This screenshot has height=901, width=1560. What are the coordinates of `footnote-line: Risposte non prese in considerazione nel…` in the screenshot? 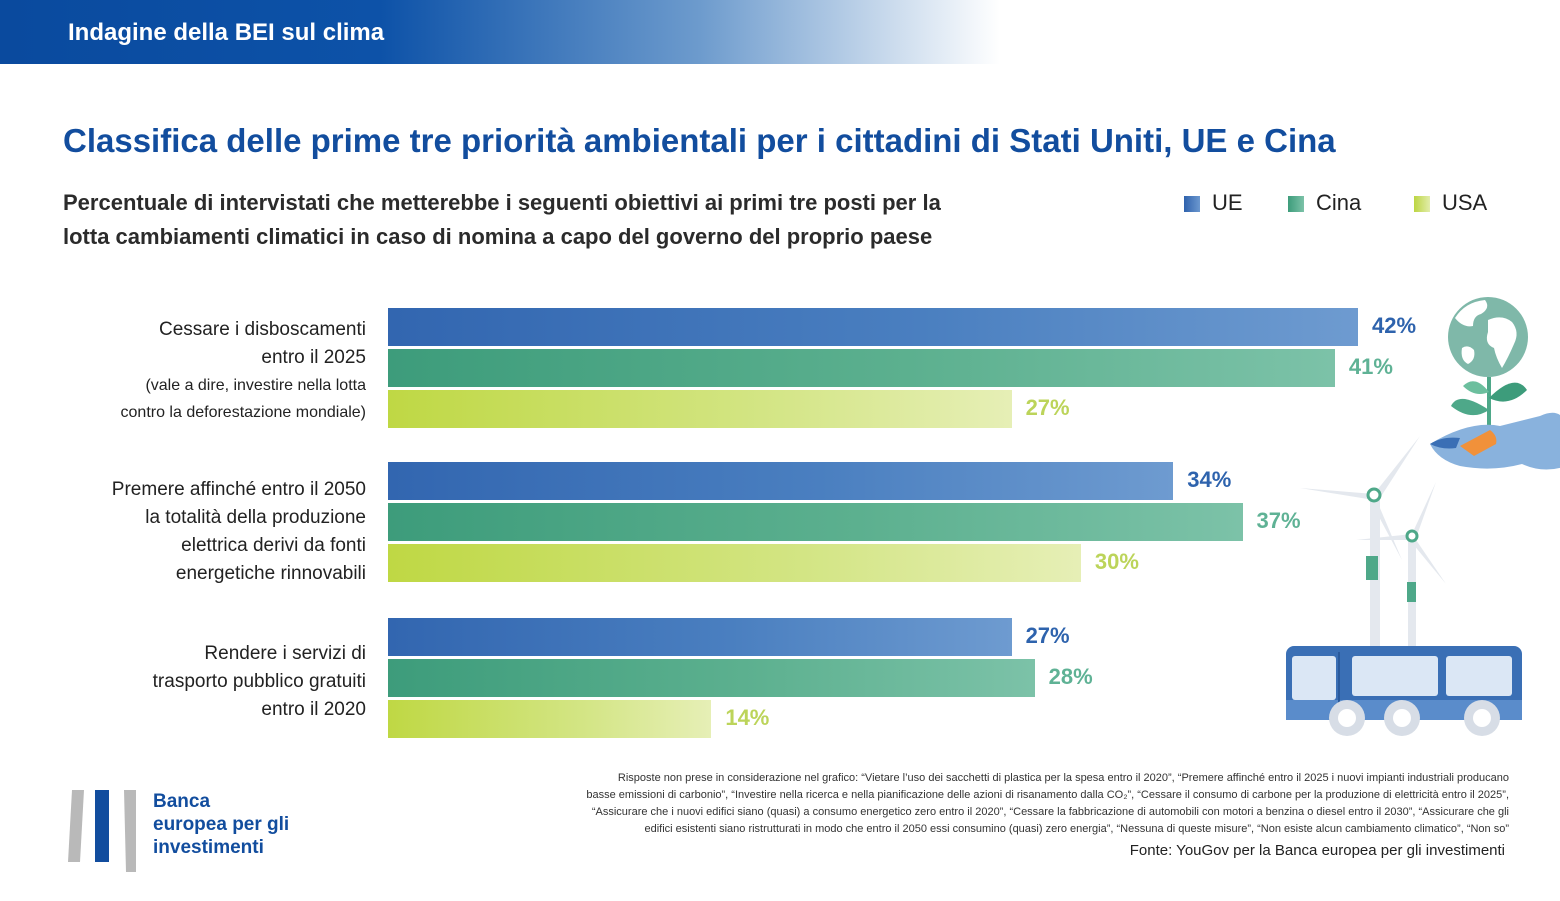 It's located at (1063, 778).